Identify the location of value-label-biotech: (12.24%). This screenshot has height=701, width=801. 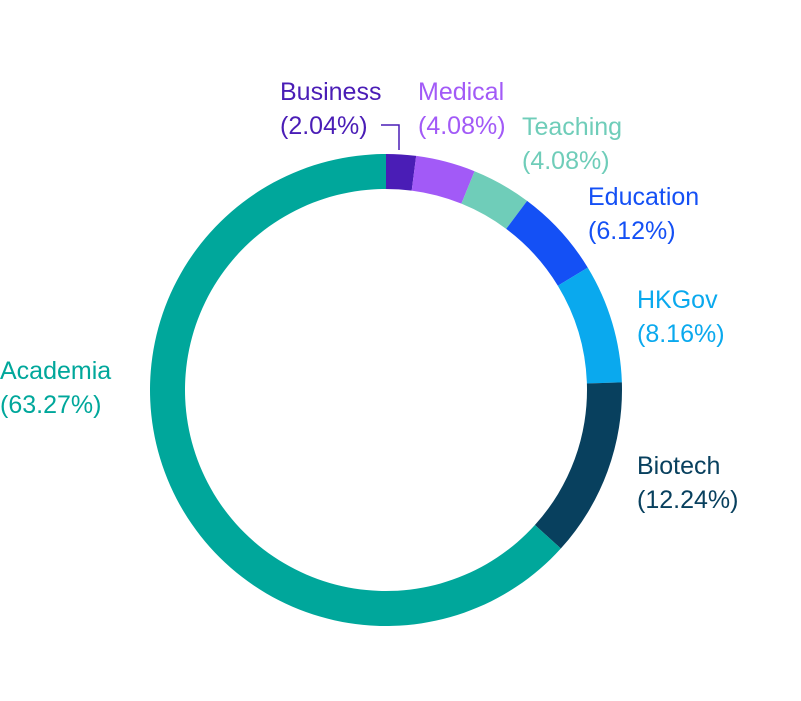
(687, 500).